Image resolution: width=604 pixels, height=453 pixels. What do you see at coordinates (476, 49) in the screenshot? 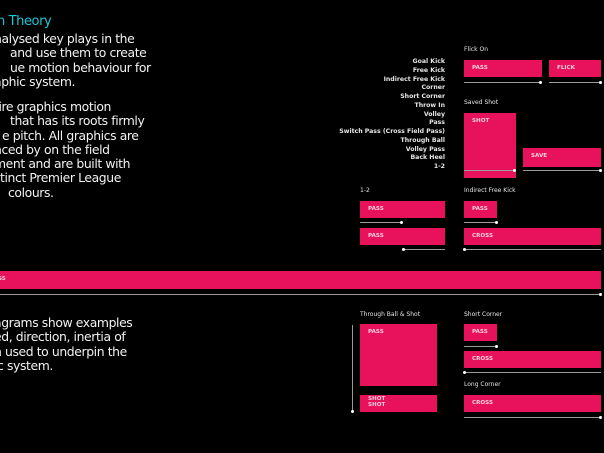
I see `diagram-title-flick-on: Flick On` at bounding box center [476, 49].